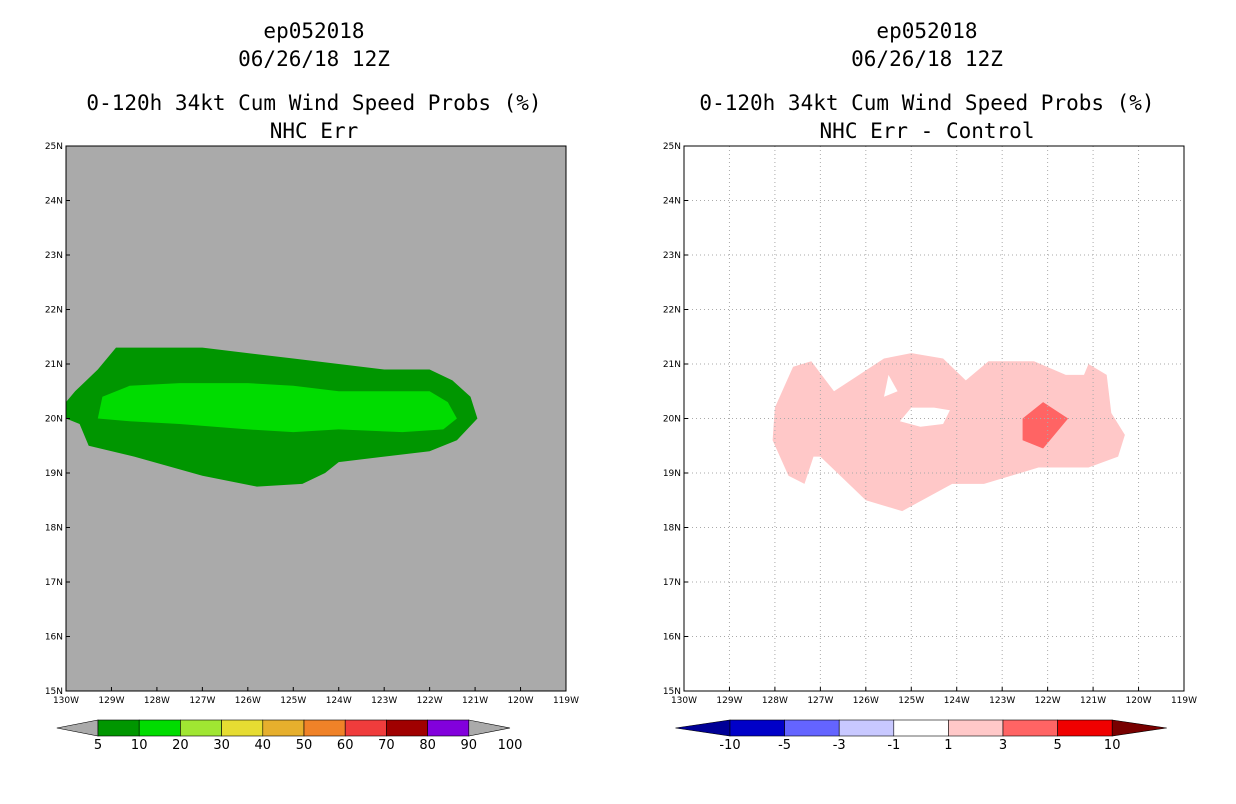 The height and width of the screenshot is (804, 1236). What do you see at coordinates (314, 131) in the screenshot?
I see `left-subtitle: NHC Err` at bounding box center [314, 131].